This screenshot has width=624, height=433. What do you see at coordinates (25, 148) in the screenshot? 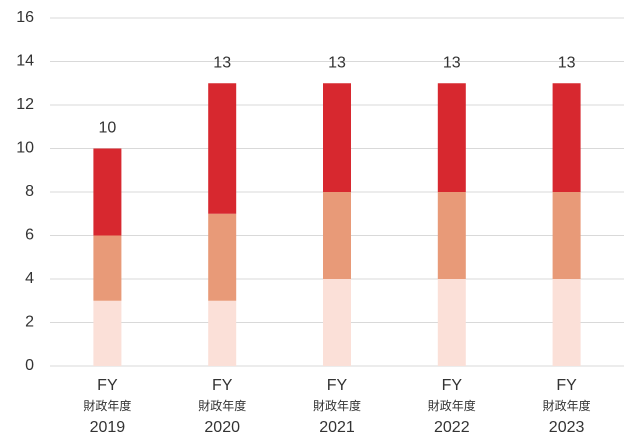
I see `y-tick-label: 10` at bounding box center [25, 148].